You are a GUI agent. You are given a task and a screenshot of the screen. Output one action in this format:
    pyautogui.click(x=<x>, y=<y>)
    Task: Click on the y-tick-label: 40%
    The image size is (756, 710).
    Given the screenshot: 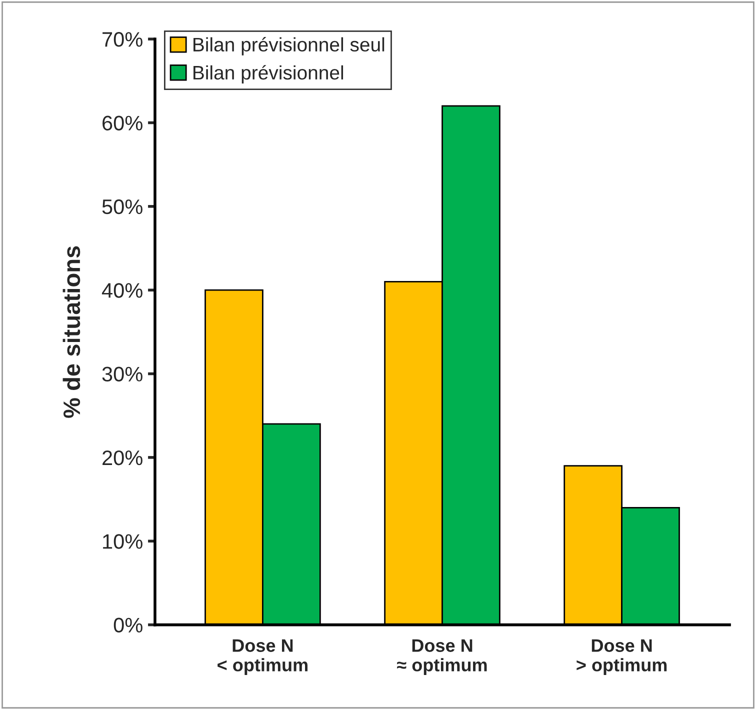 What is the action you would take?
    pyautogui.click(x=122, y=290)
    